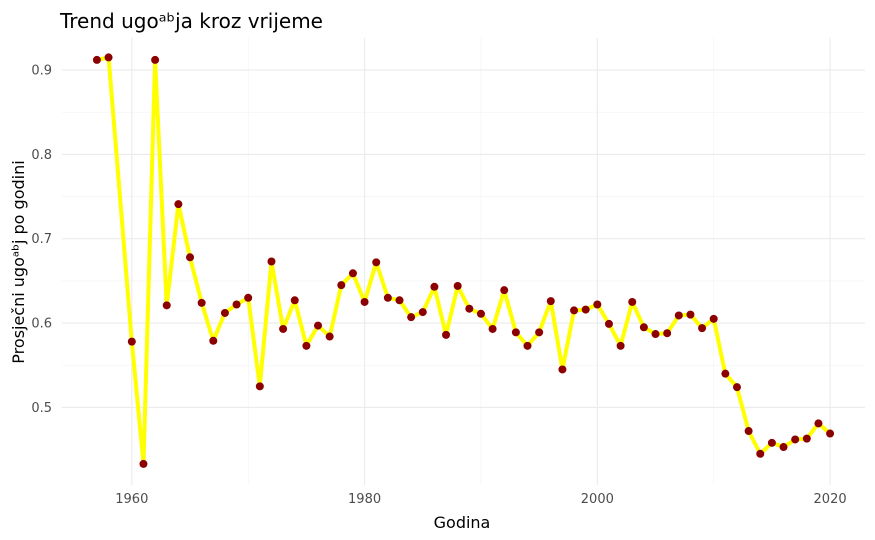 The width and height of the screenshot is (875, 540). Describe the element at coordinates (364, 499) in the screenshot. I see `x-tick-label: 1980` at that location.